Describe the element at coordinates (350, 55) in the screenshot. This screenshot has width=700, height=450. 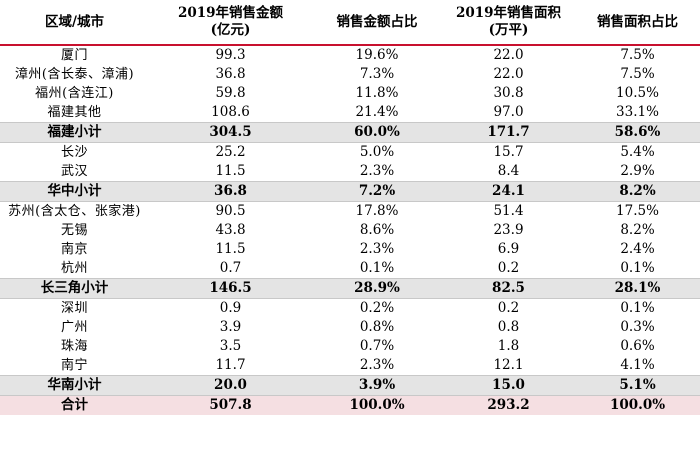
I see `table-row: 厦门 99.3 19.6% 22.0 7.5%` at that location.